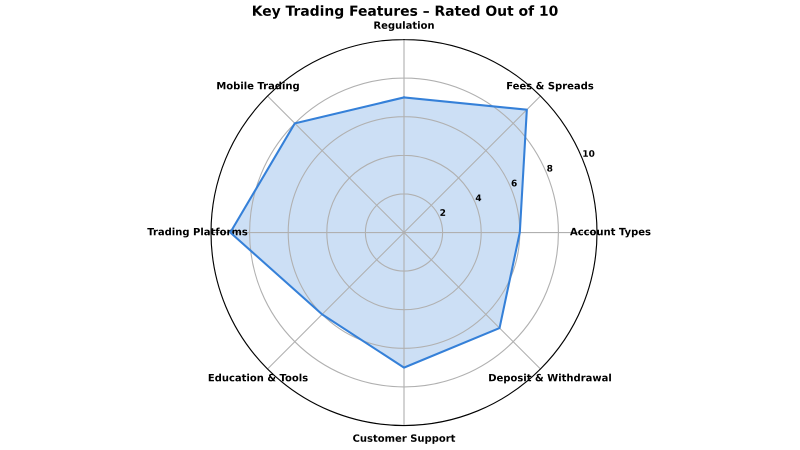 The image size is (800, 450). What do you see at coordinates (588, 153) in the screenshot?
I see `y-tick-label: 10` at bounding box center [588, 153].